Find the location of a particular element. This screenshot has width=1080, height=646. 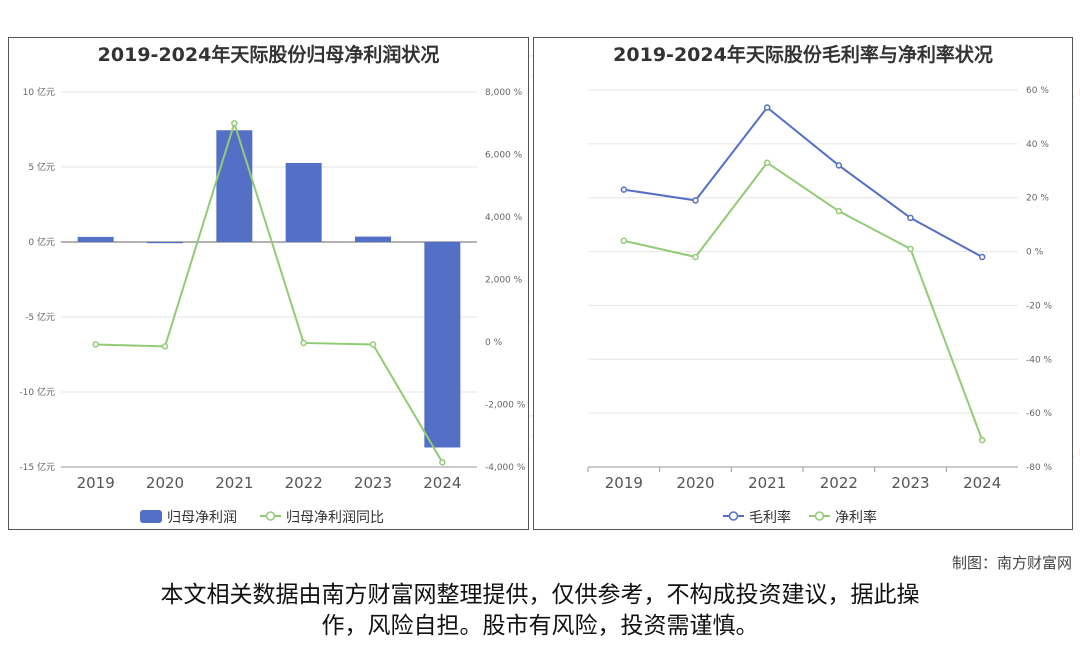

legend-swatch is located at coordinates (151, 516).